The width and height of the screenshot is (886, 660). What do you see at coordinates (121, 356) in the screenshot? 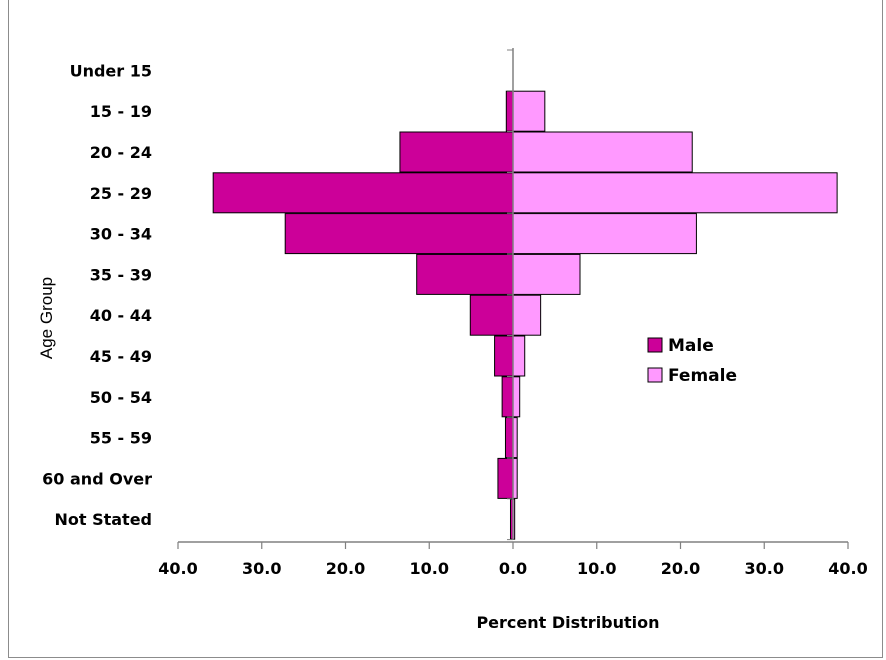
I see `y-tick-label: 45 - 49` at bounding box center [121, 356].